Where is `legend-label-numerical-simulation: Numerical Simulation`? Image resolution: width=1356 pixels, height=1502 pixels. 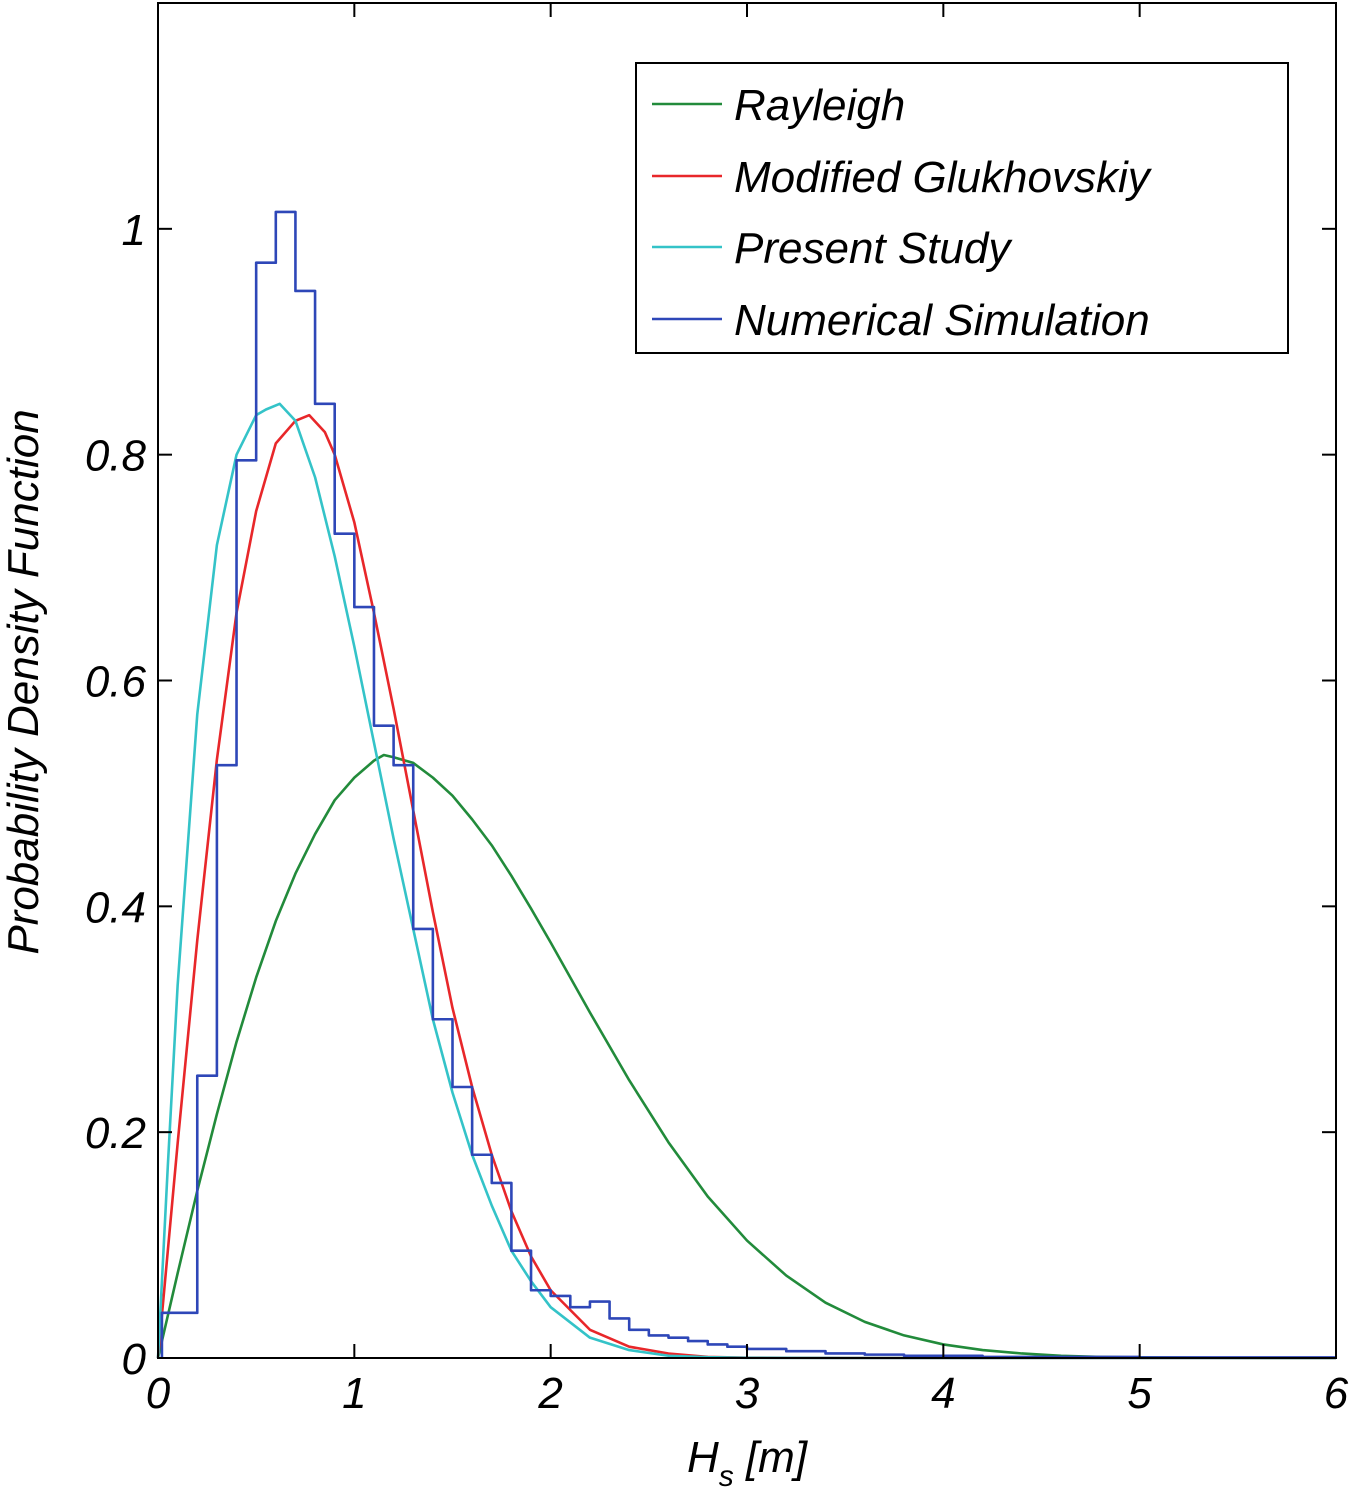 legend-label-numerical-simulation: Numerical Simulation is located at coordinates (942, 320).